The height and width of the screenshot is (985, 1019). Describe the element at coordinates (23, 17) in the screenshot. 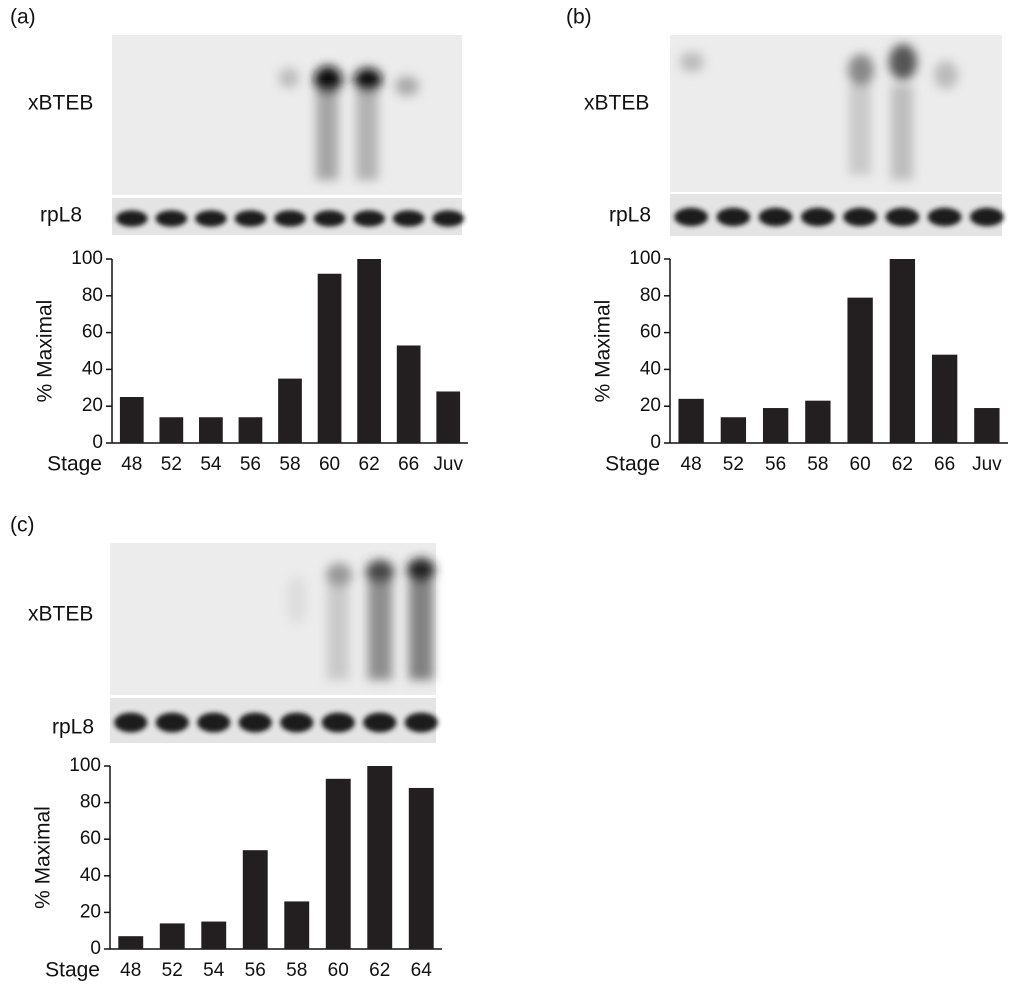

I see `panel-label: (a)` at that location.